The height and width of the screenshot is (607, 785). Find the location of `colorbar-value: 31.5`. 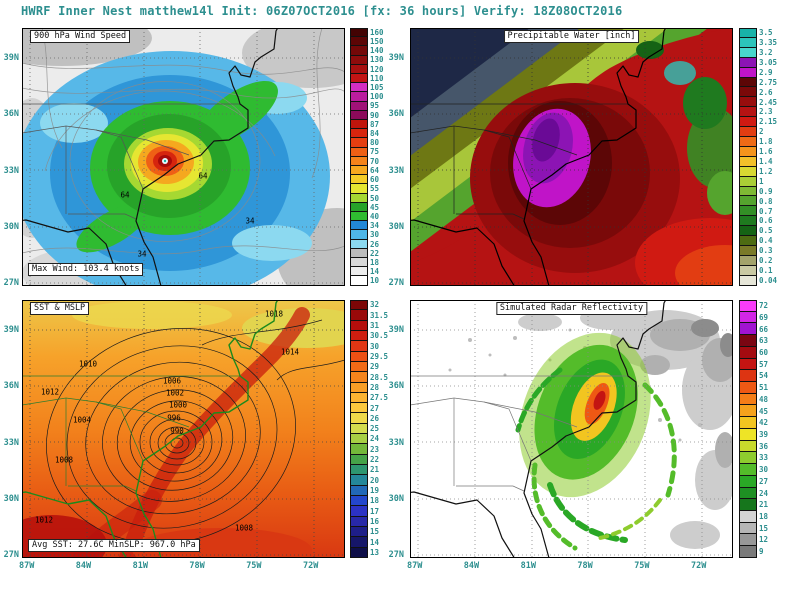

colorbar-value: 31.5 is located at coordinates (379, 315).